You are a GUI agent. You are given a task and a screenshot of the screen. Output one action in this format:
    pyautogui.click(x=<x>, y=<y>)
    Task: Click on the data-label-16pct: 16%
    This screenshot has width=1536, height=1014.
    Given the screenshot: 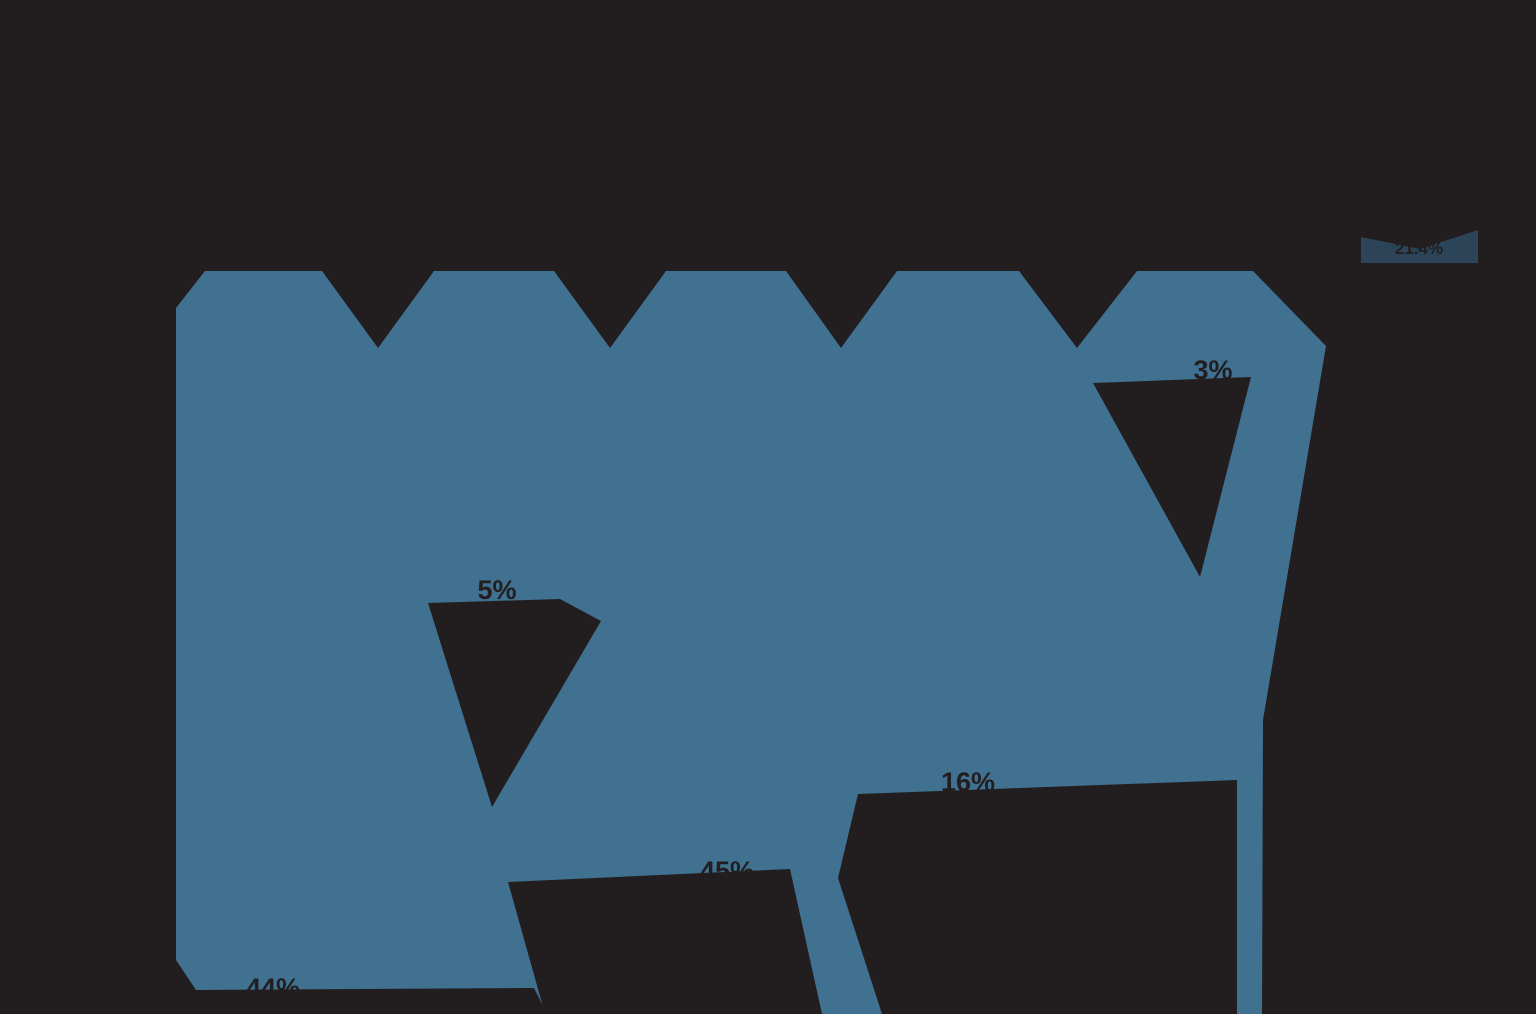 What is the action you would take?
    pyautogui.click(x=968, y=782)
    